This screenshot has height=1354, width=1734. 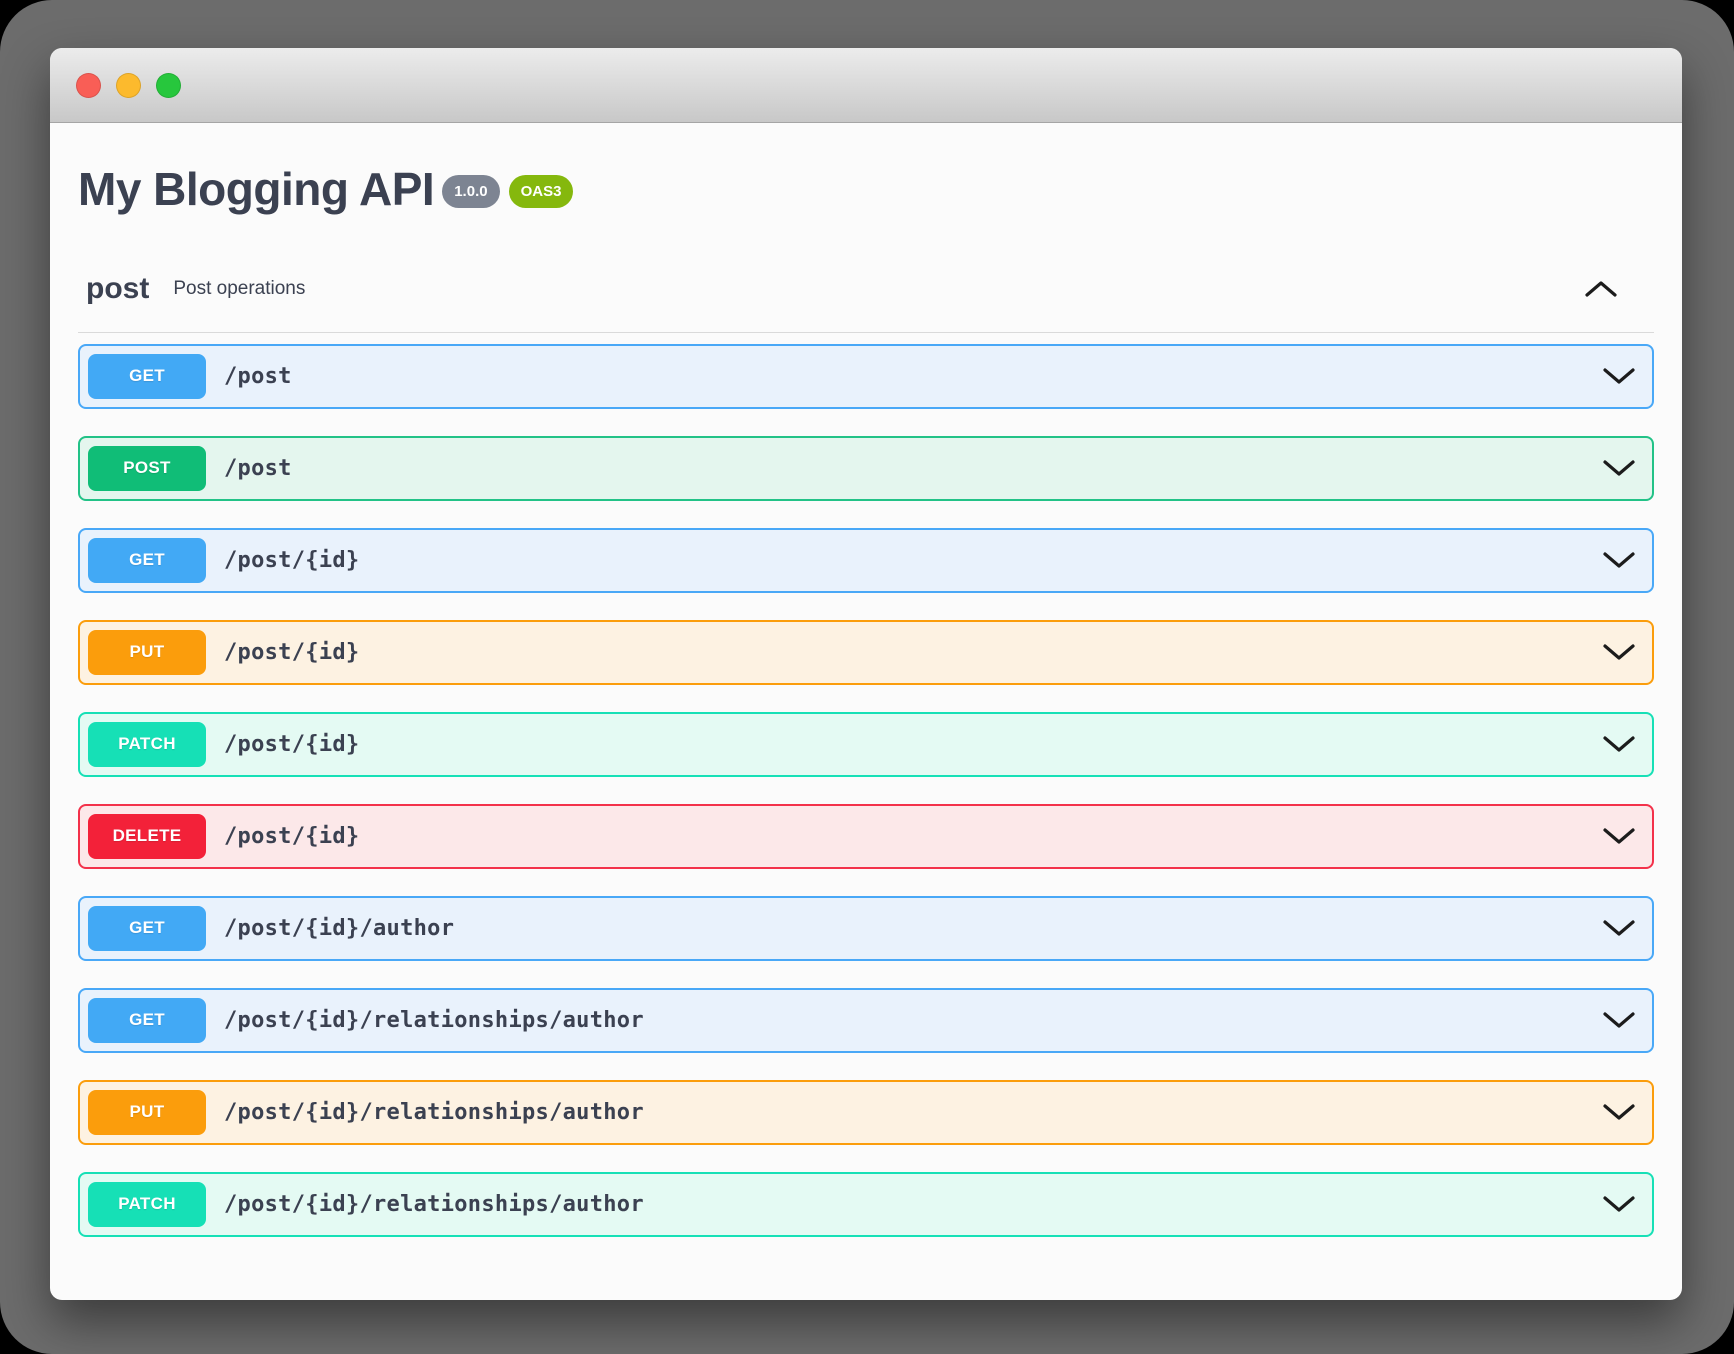 What do you see at coordinates (541, 191) in the screenshot?
I see `oas3-badge: OAS3` at bounding box center [541, 191].